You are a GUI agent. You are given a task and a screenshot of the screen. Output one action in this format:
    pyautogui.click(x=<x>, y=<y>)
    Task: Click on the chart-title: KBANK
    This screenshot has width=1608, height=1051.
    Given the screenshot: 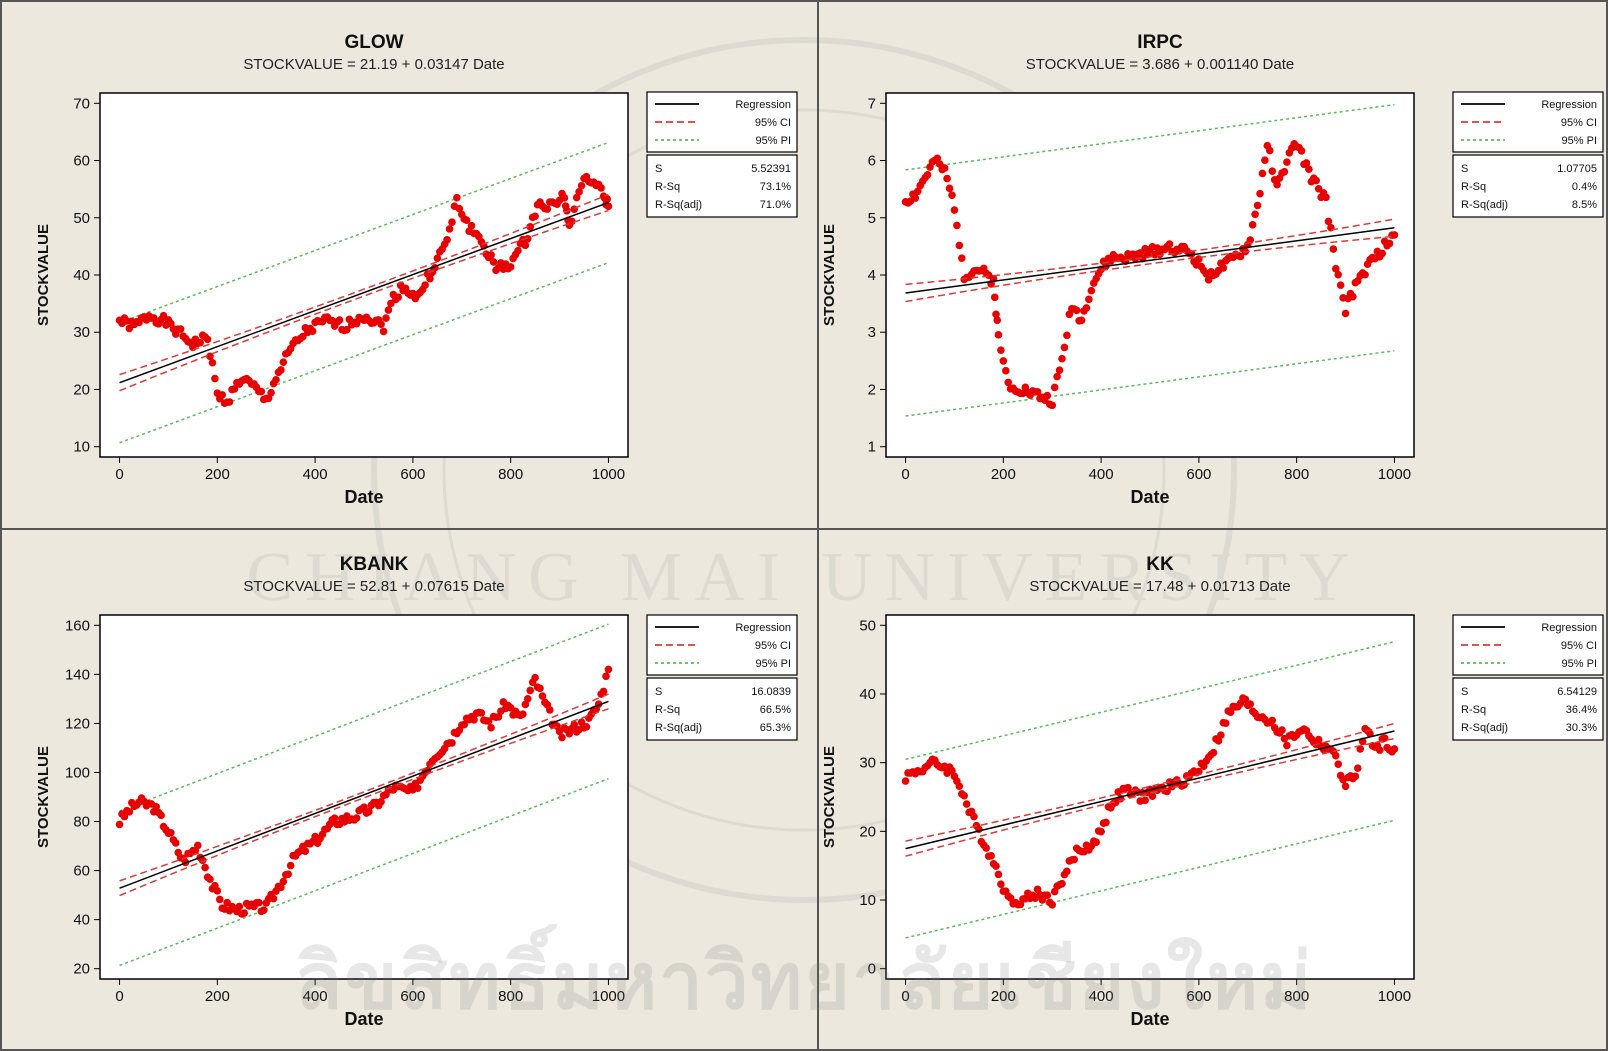 What is the action you would take?
    pyautogui.click(x=374, y=564)
    